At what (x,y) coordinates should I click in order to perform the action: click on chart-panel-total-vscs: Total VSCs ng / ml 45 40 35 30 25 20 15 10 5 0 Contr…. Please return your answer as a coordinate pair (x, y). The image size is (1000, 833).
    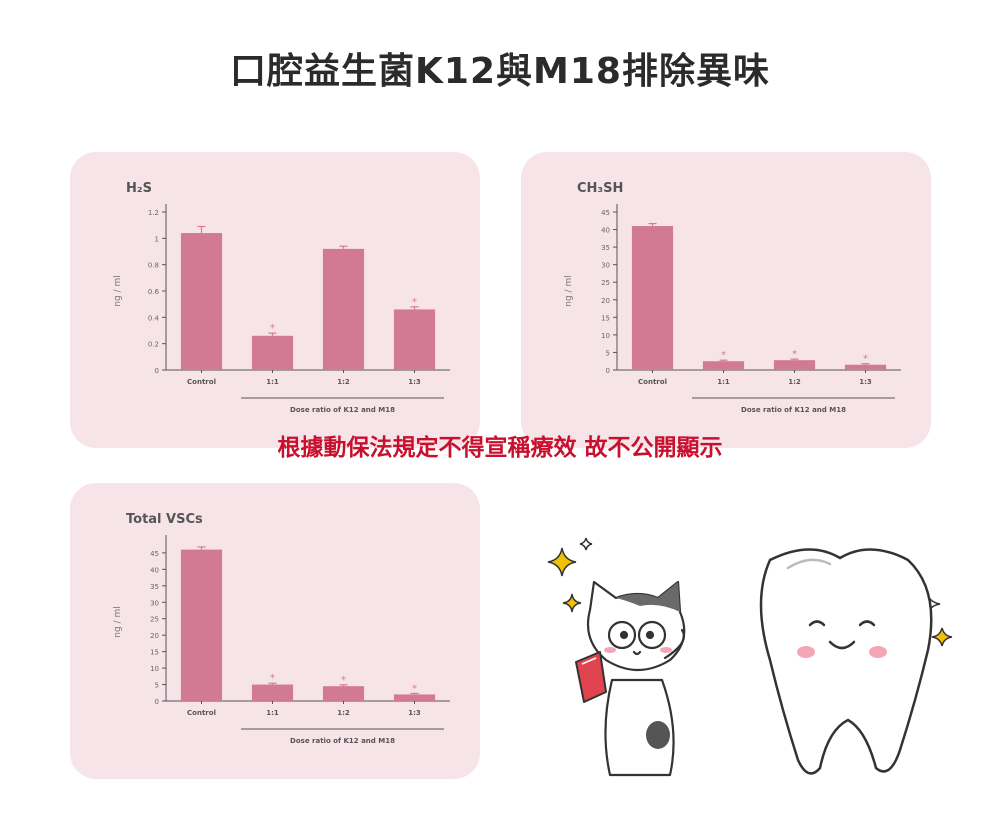
    Looking at the image, I should click on (275, 631).